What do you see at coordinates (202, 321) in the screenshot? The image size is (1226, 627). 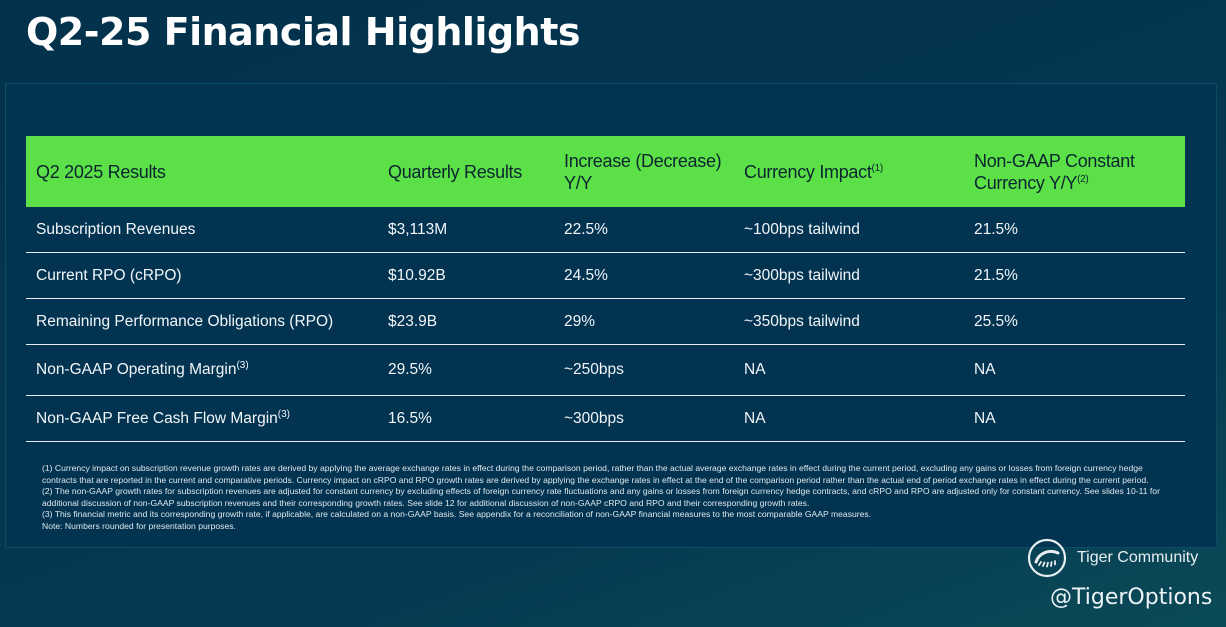 I see `cell-metric: Remaining Performance Obligations (RPO)` at bounding box center [202, 321].